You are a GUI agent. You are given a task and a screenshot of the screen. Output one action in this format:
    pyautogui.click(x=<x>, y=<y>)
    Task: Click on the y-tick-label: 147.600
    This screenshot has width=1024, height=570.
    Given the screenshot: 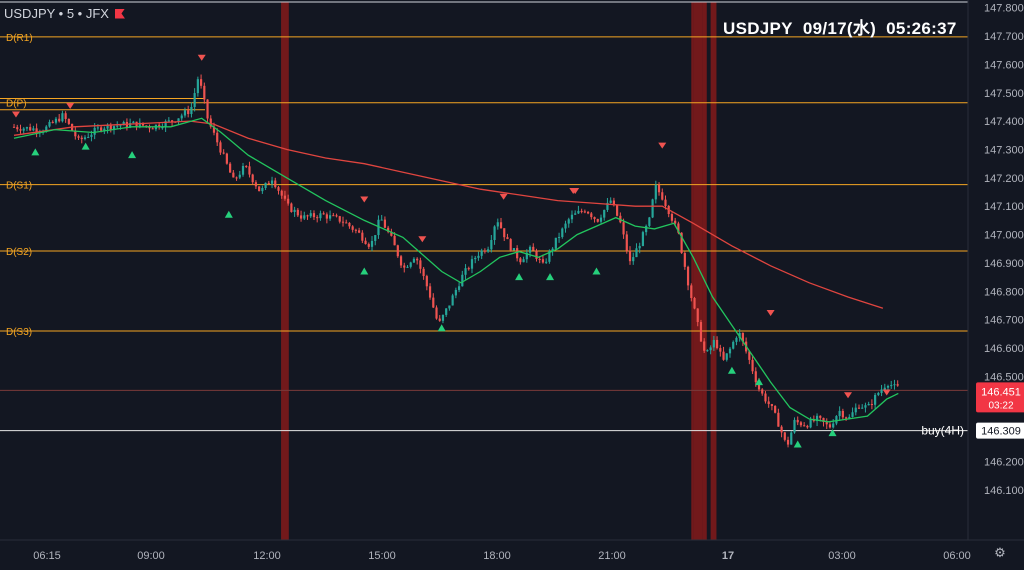 What is the action you would take?
    pyautogui.click(x=1004, y=65)
    